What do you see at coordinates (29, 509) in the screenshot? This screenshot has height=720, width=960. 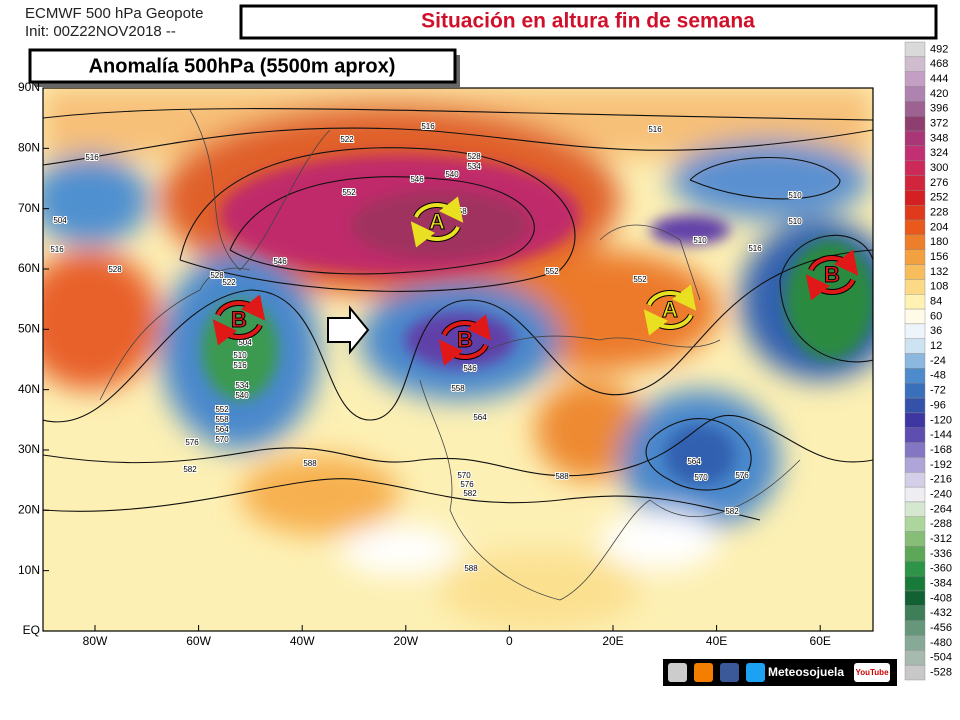 I see `lat-label: 20N` at bounding box center [29, 509].